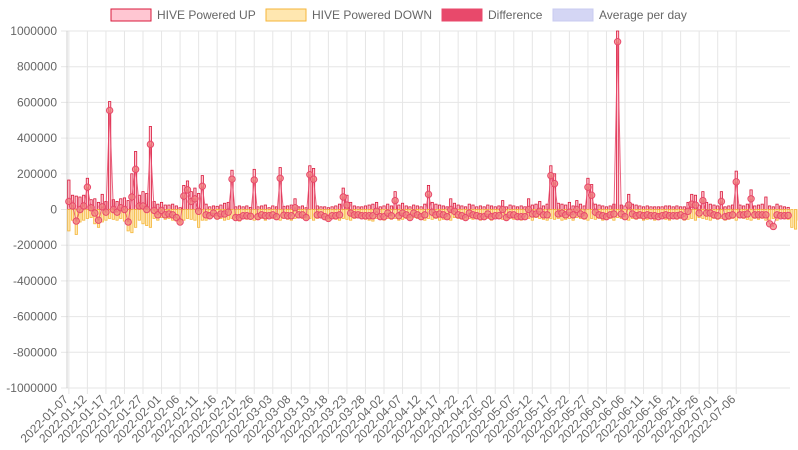 This screenshot has height=450, width=798. Describe the element at coordinates (183, 15) in the screenshot. I see `legend-item-powered-up: HIVE Powered UP` at that location.